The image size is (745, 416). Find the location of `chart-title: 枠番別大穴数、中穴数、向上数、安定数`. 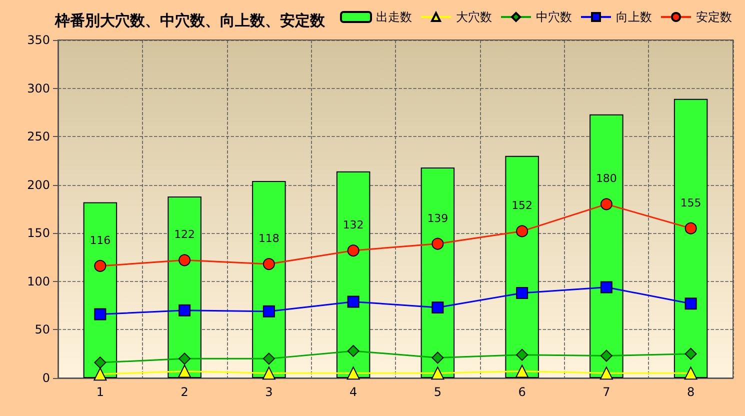

chart-title: 枠番別大穴数、中穴数、向上数、安定数 is located at coordinates (190, 21).